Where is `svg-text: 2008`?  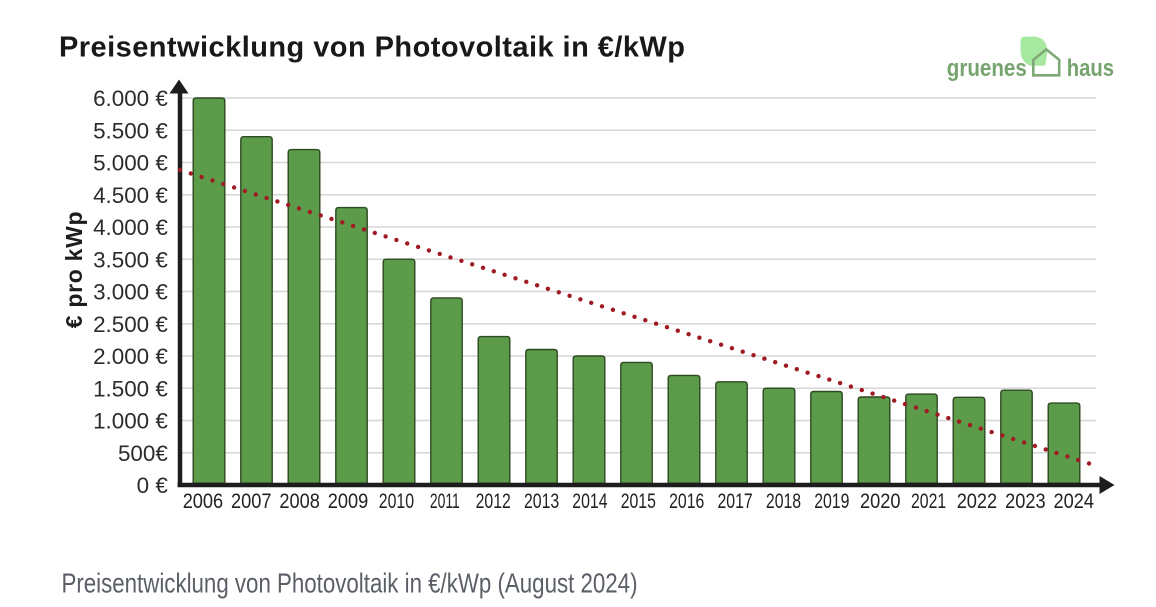
svg-text: 2008 is located at coordinates (299, 501).